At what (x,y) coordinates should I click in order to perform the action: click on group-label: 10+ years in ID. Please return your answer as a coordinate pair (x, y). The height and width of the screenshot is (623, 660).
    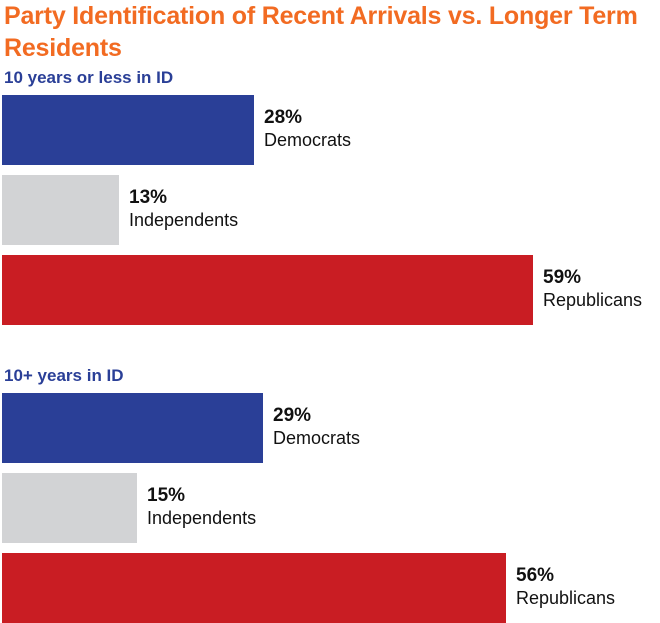
    Looking at the image, I should click on (64, 375).